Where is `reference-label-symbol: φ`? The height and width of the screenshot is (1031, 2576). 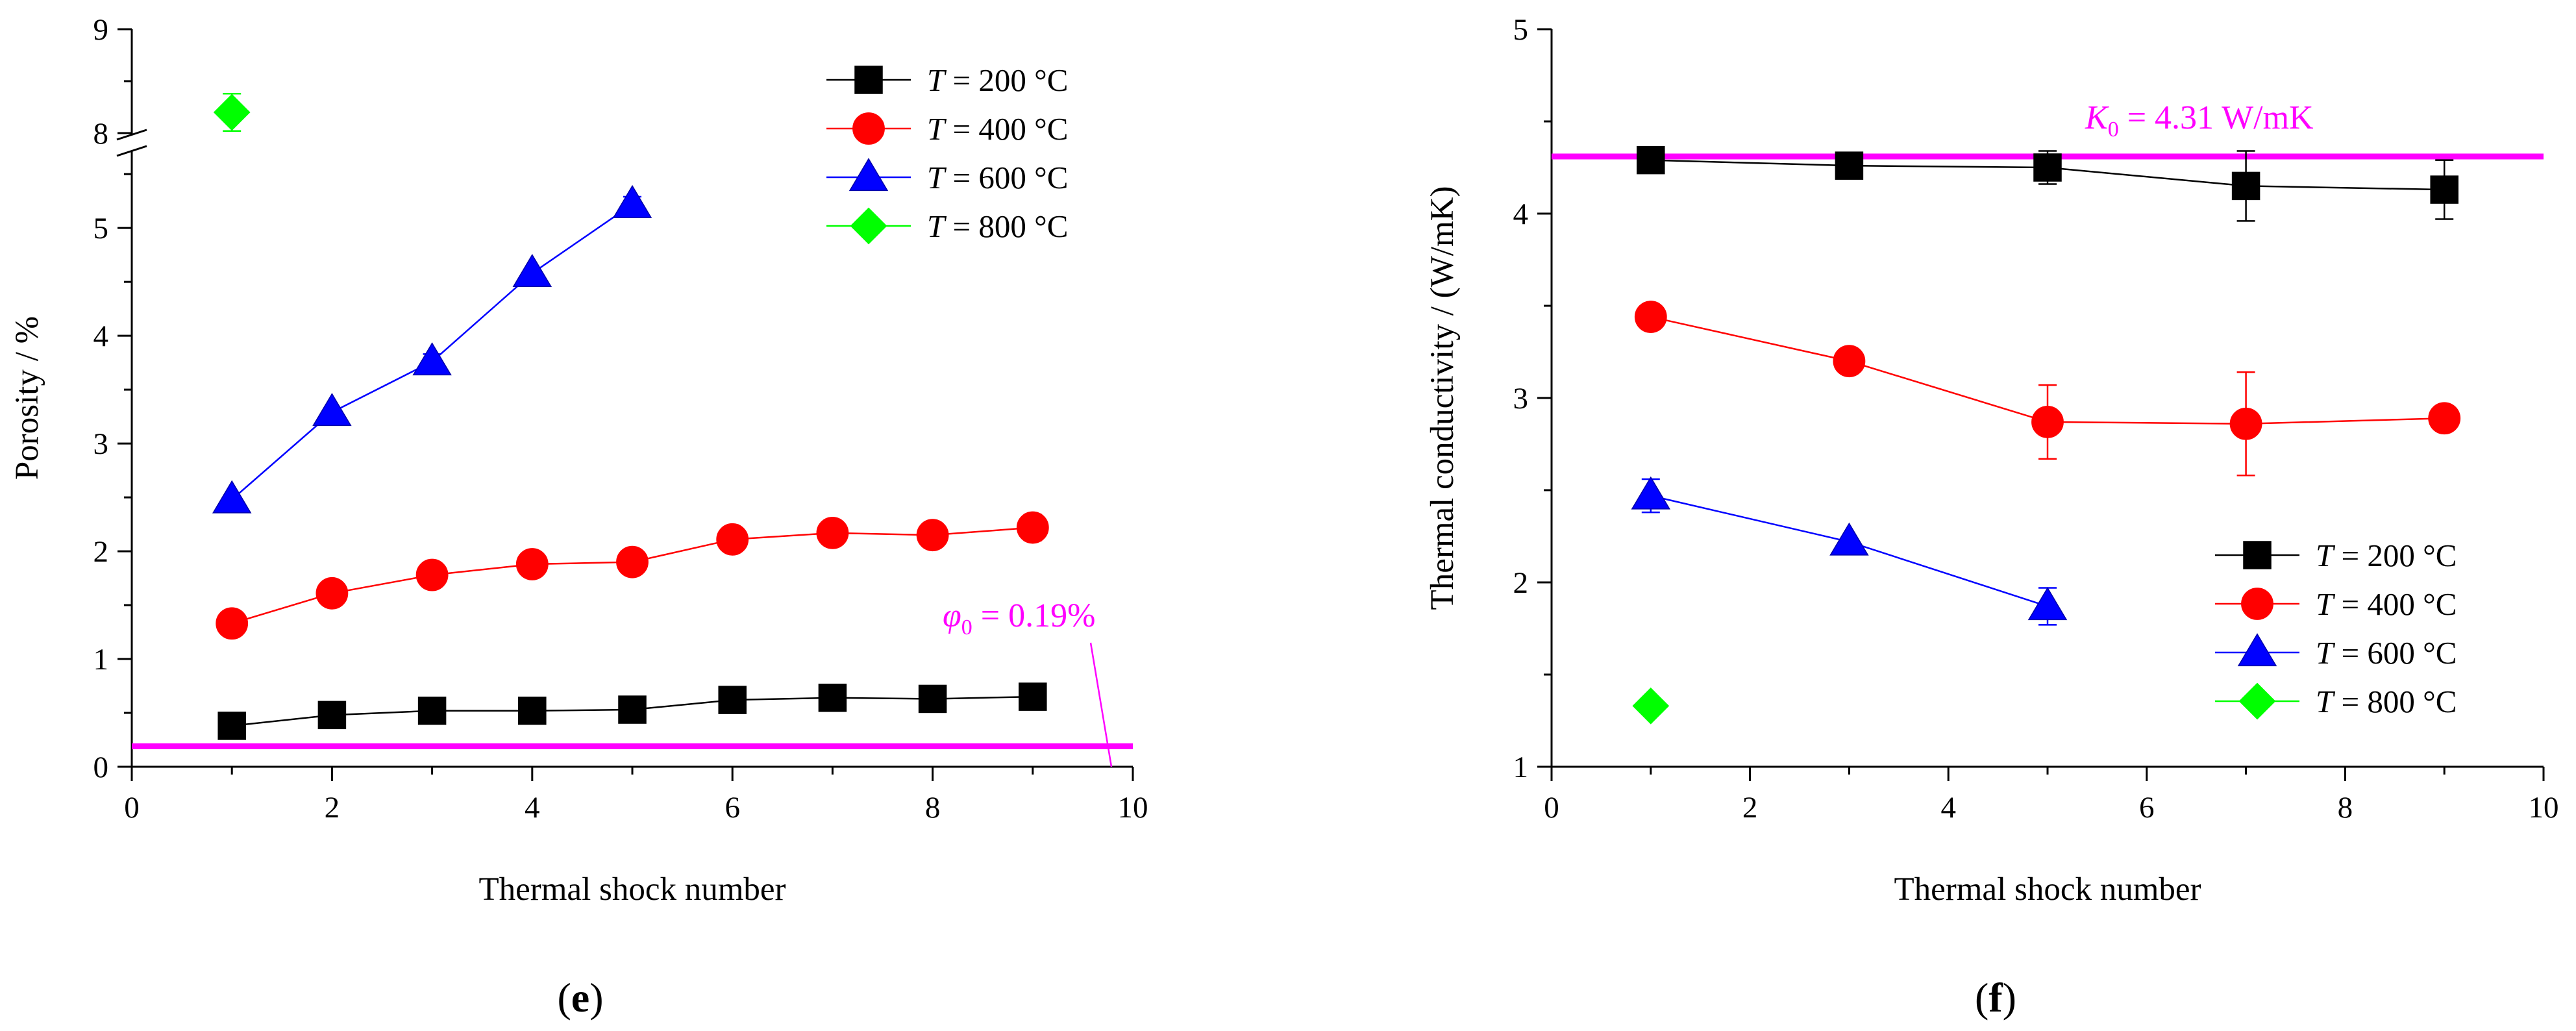
reference-label-symbol: φ is located at coordinates (952, 615).